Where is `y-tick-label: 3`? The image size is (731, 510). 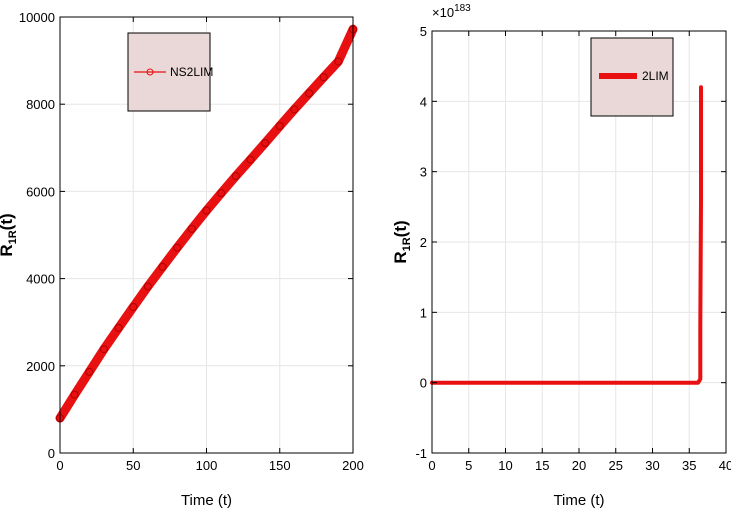
y-tick-label: 3 is located at coordinates (423, 172).